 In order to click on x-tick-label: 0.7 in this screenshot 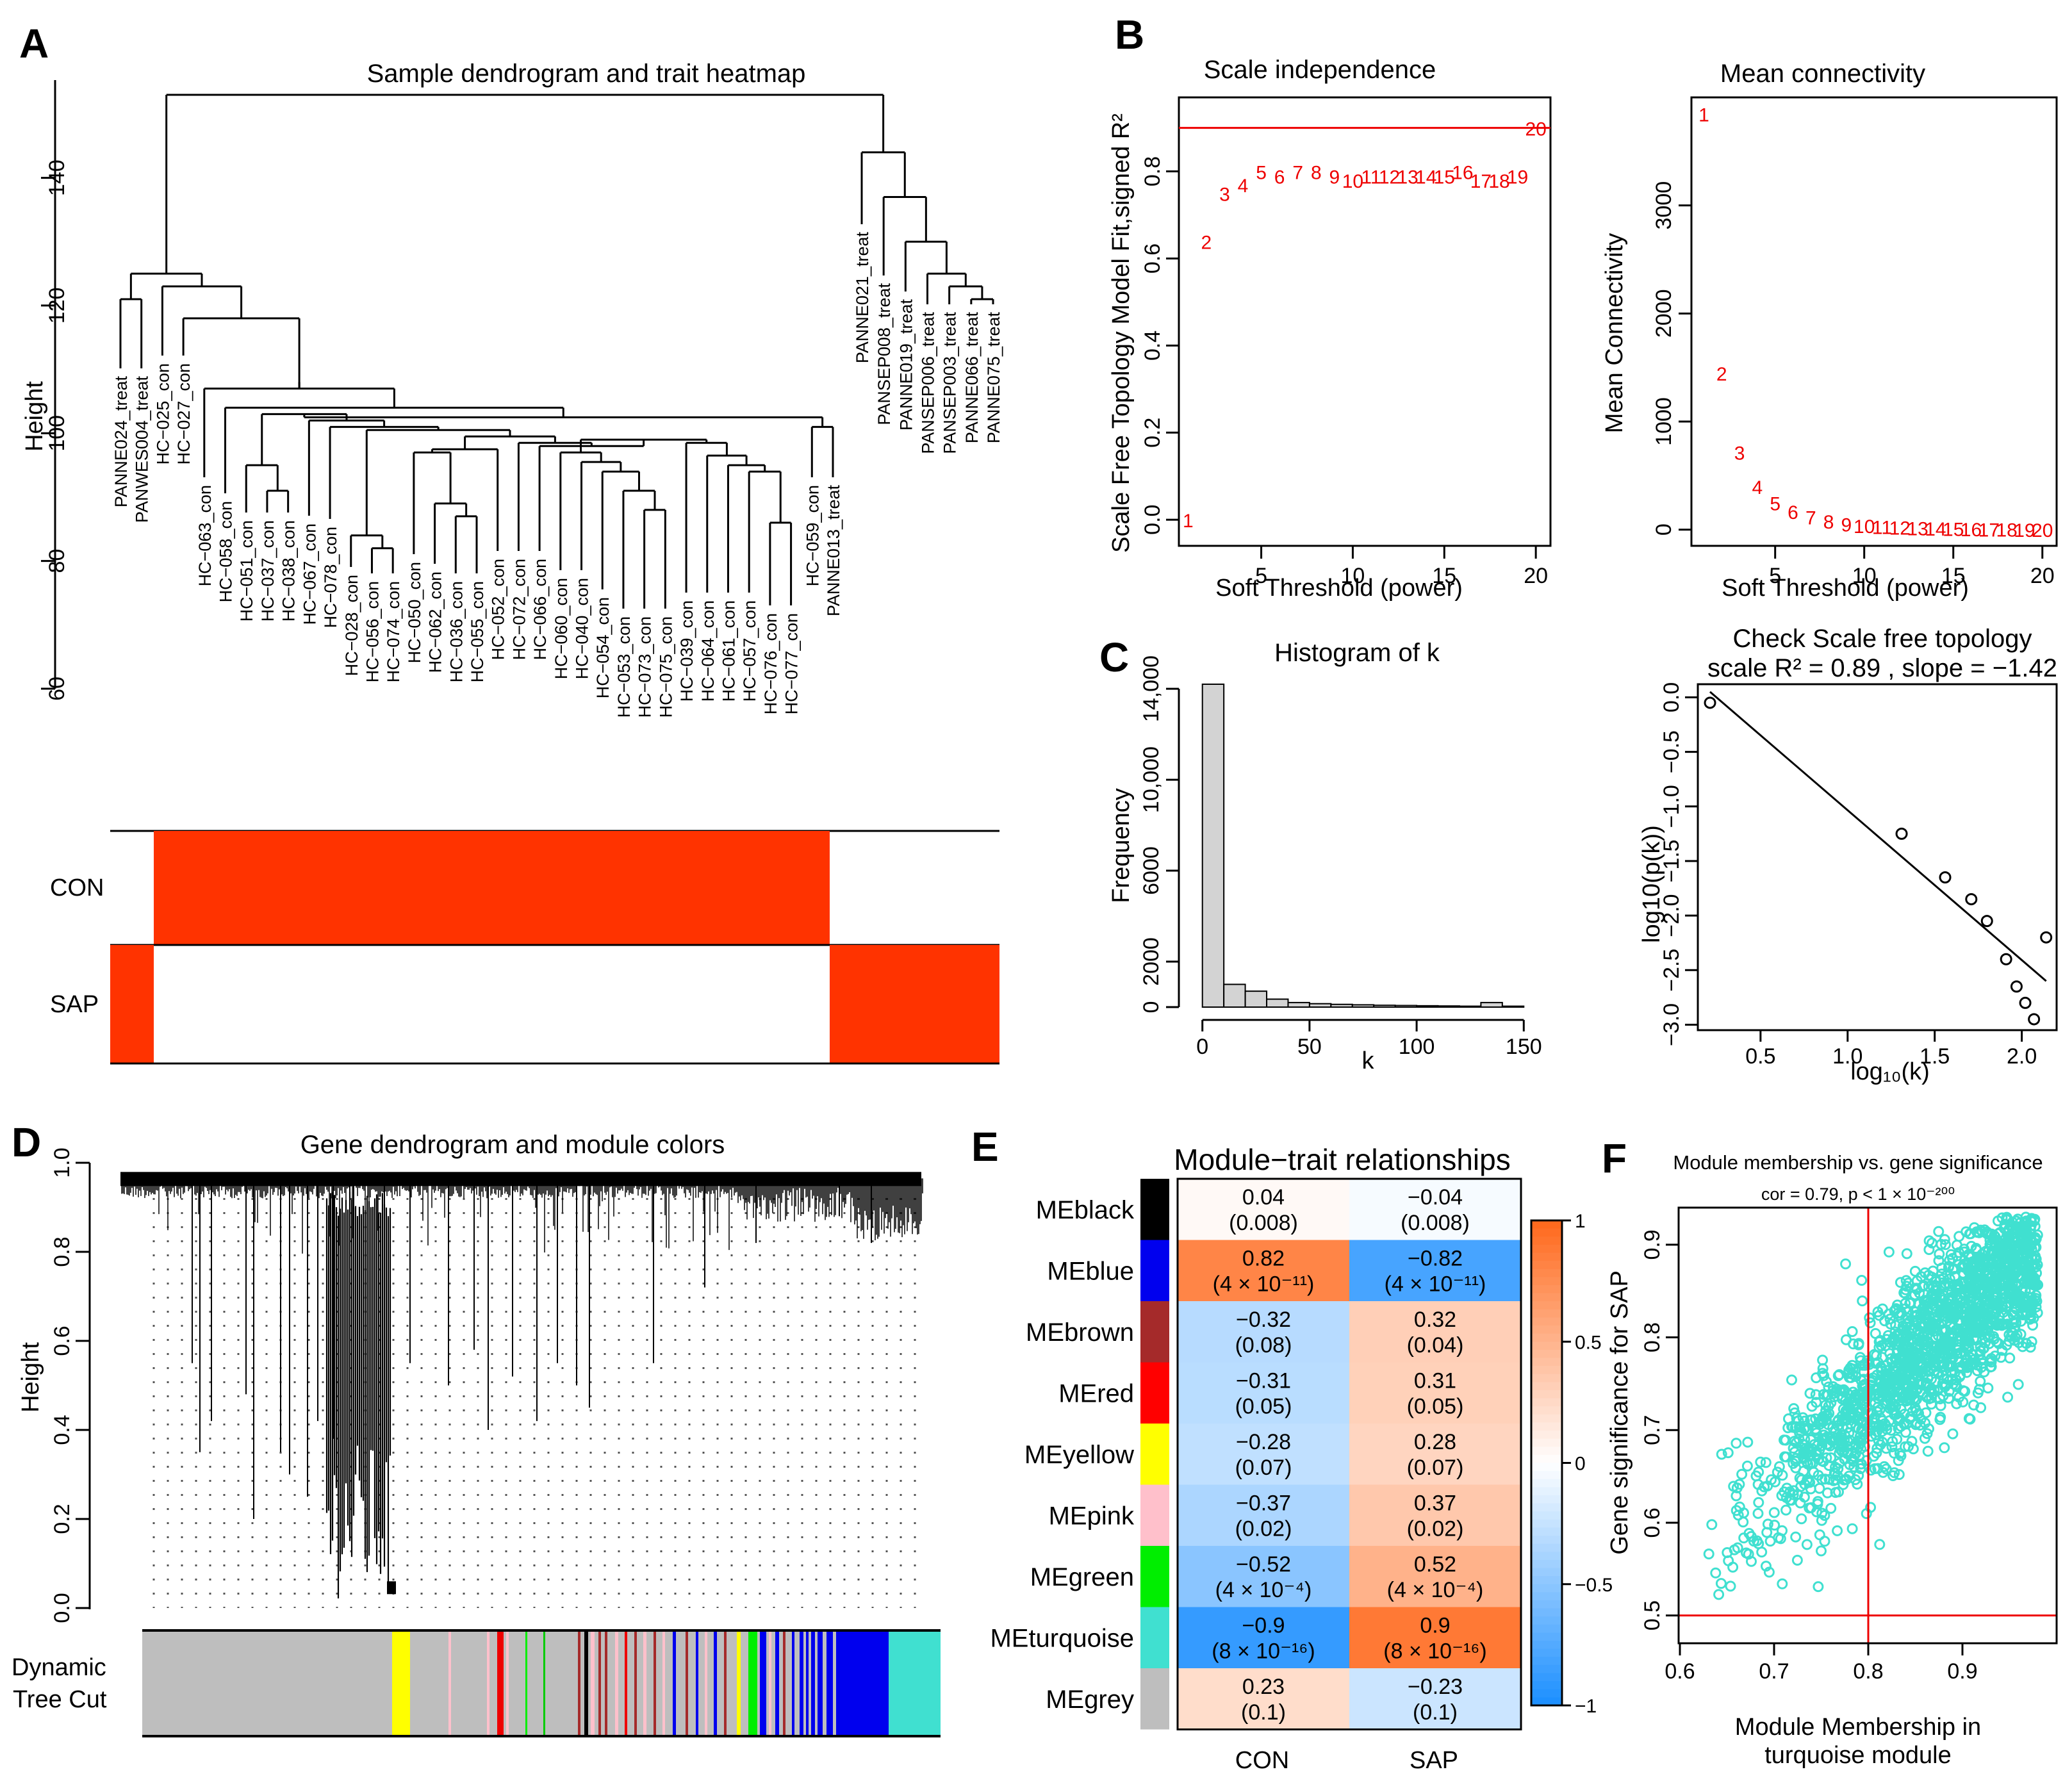, I will do `click(1774, 1671)`.